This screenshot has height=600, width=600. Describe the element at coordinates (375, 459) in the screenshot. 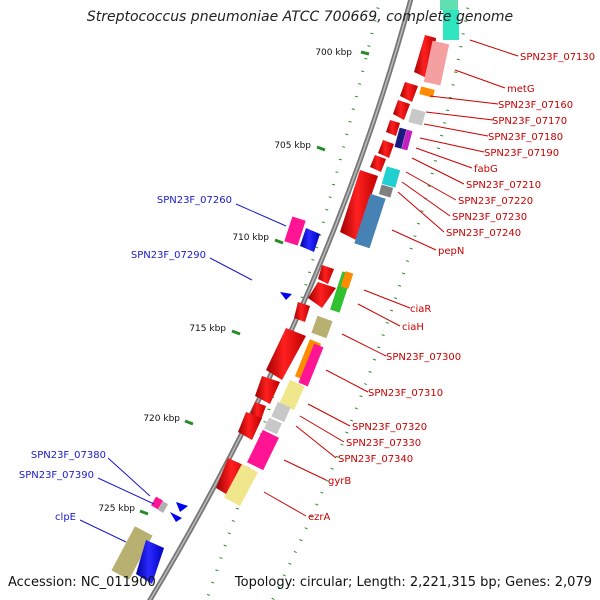

I see `feature-label: SPN23F_07340` at that location.